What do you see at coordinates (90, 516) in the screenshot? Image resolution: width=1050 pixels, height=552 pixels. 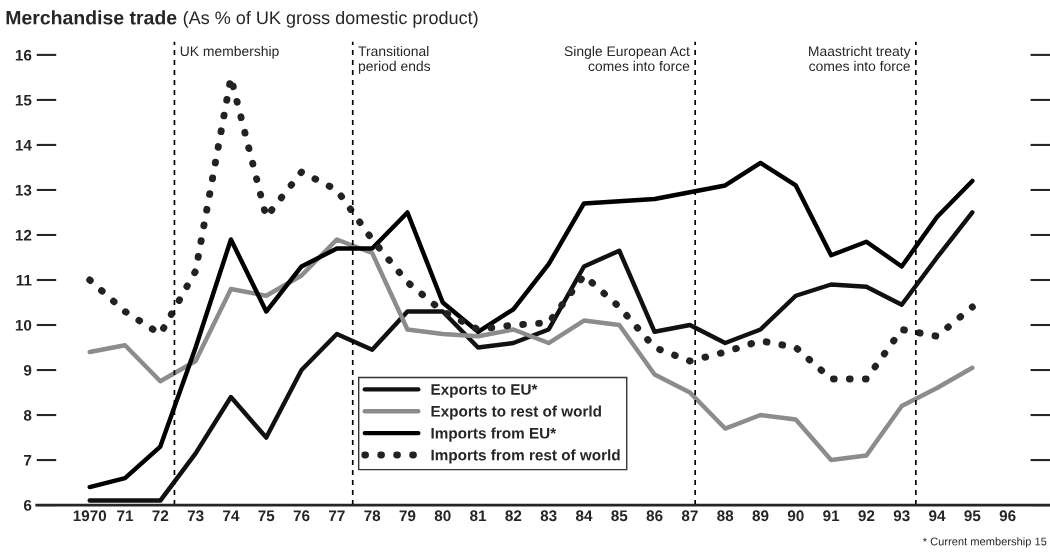 I see `x-tick-label: 1970` at bounding box center [90, 516].